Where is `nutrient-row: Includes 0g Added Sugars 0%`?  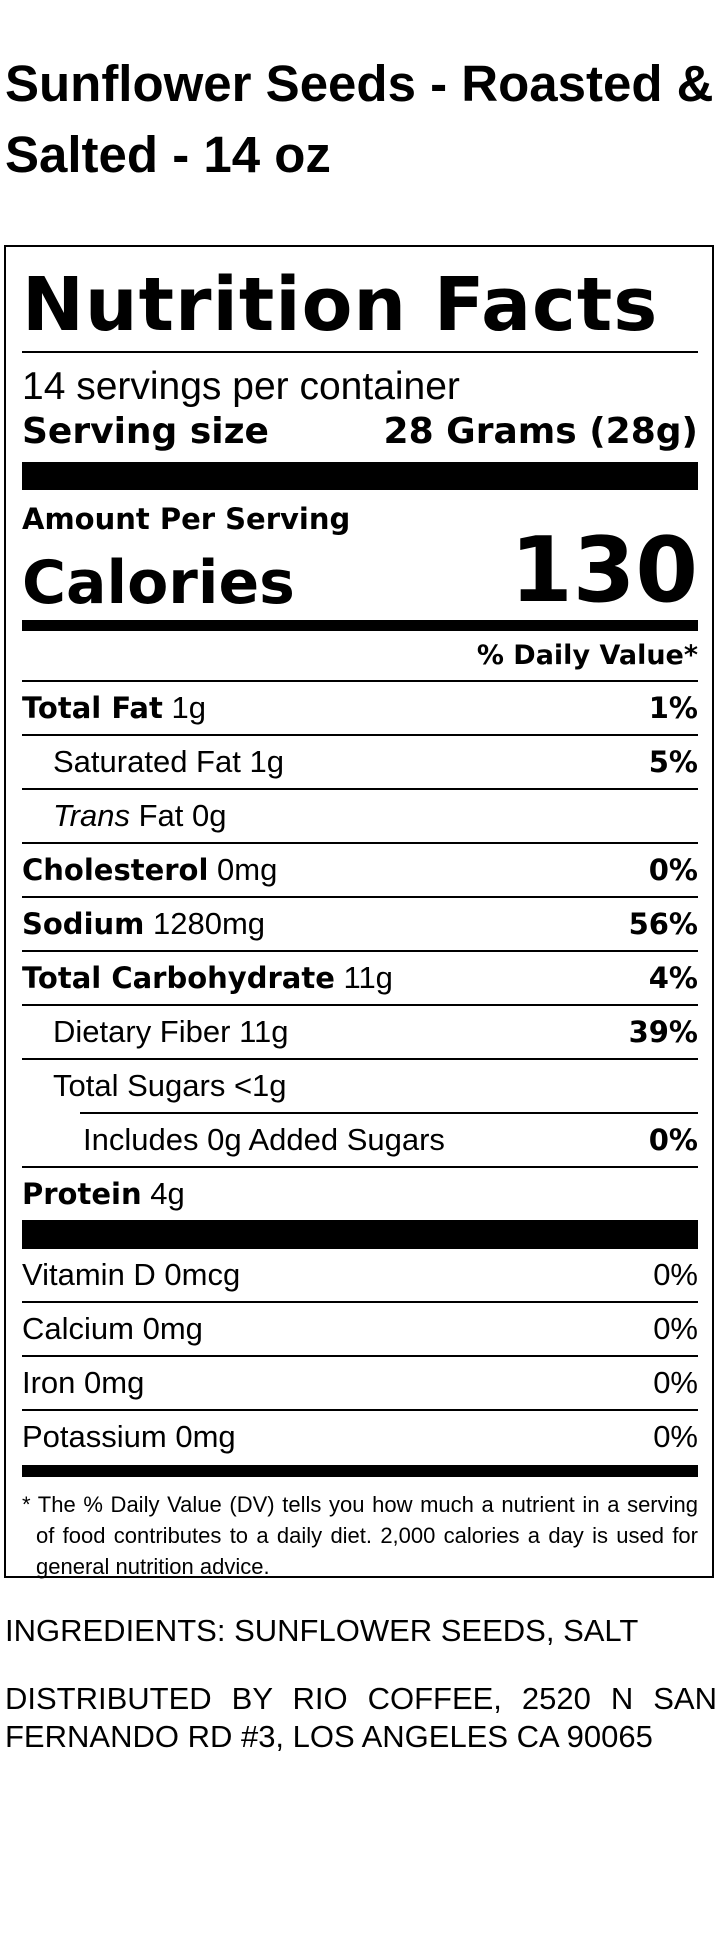 nutrient-row: Includes 0g Added Sugars 0% is located at coordinates (389, 1139).